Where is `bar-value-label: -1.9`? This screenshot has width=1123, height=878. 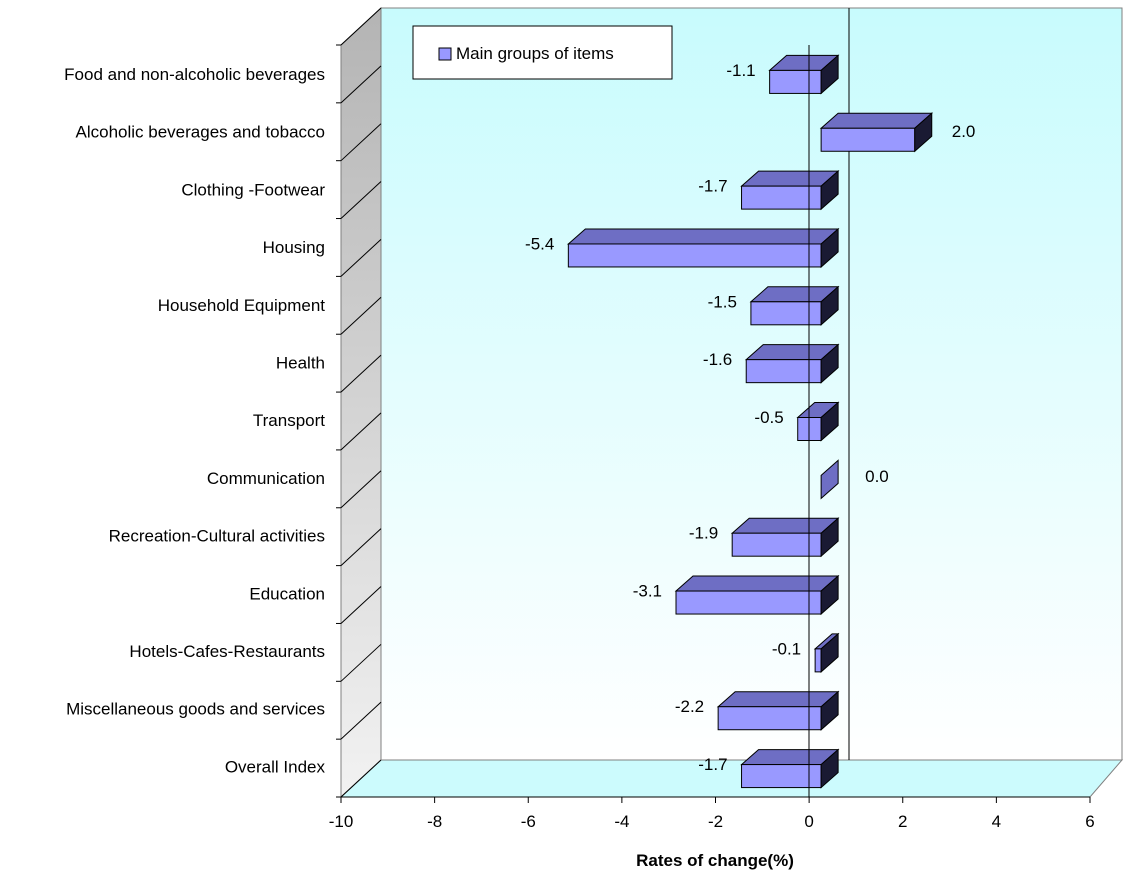
bar-value-label: -1.9 is located at coordinates (703, 533).